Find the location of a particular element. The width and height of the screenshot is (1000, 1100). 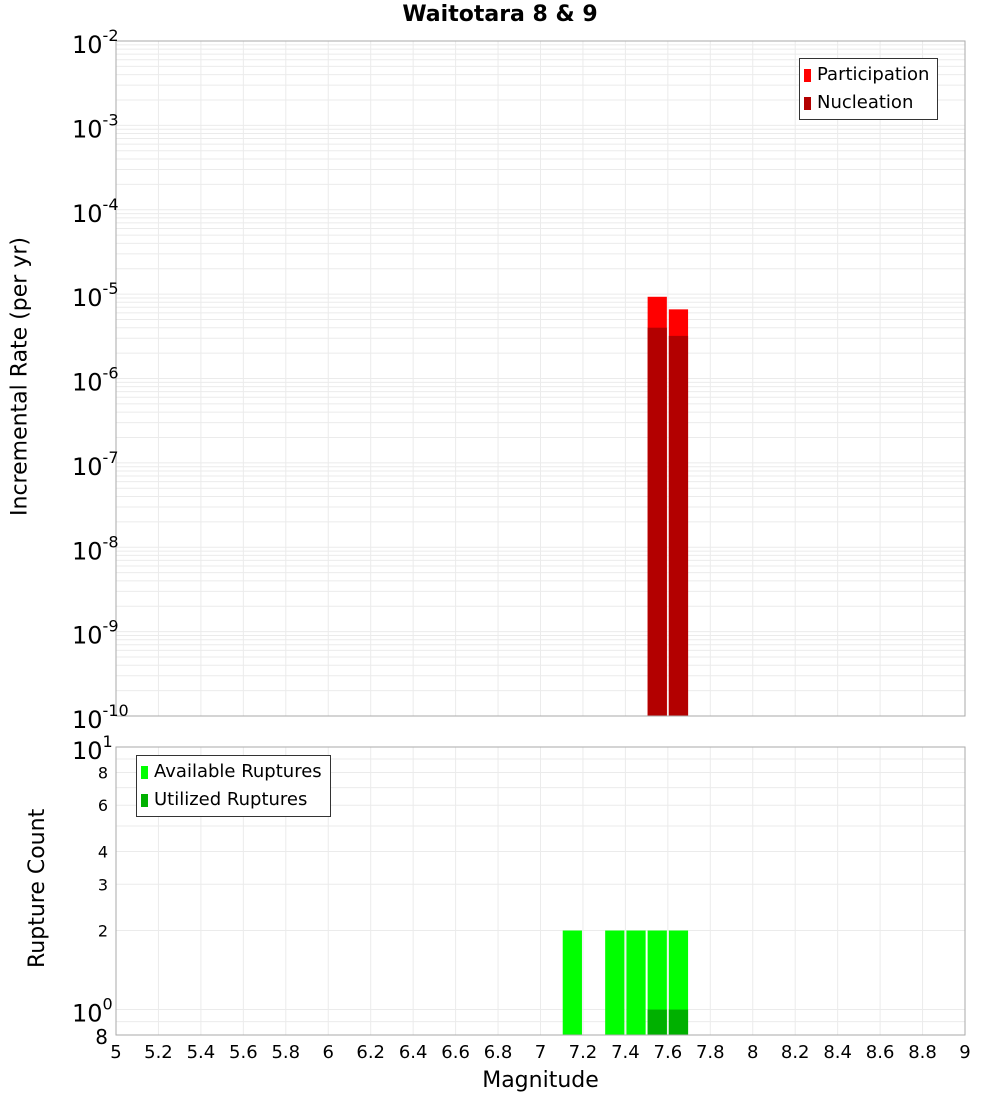

svg-text: 10⁻⁶ is located at coordinates (95, 380).